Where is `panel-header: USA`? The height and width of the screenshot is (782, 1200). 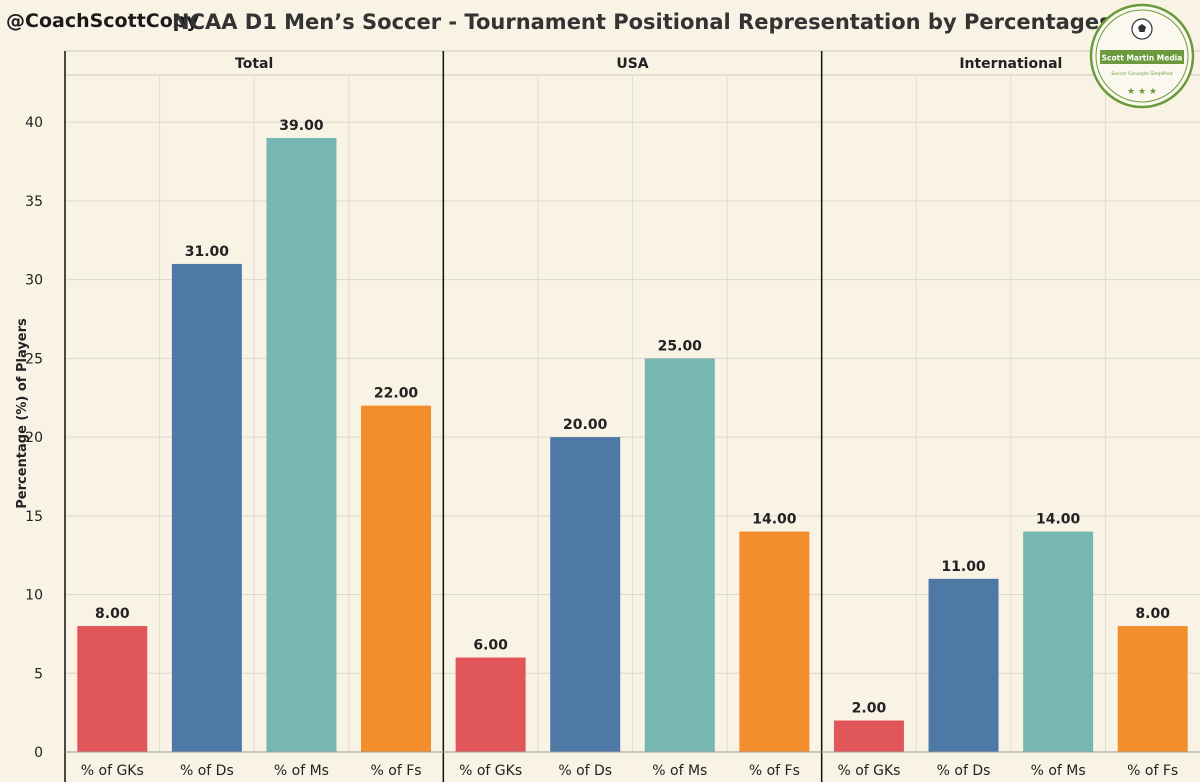
panel-header: USA is located at coordinates (632, 64).